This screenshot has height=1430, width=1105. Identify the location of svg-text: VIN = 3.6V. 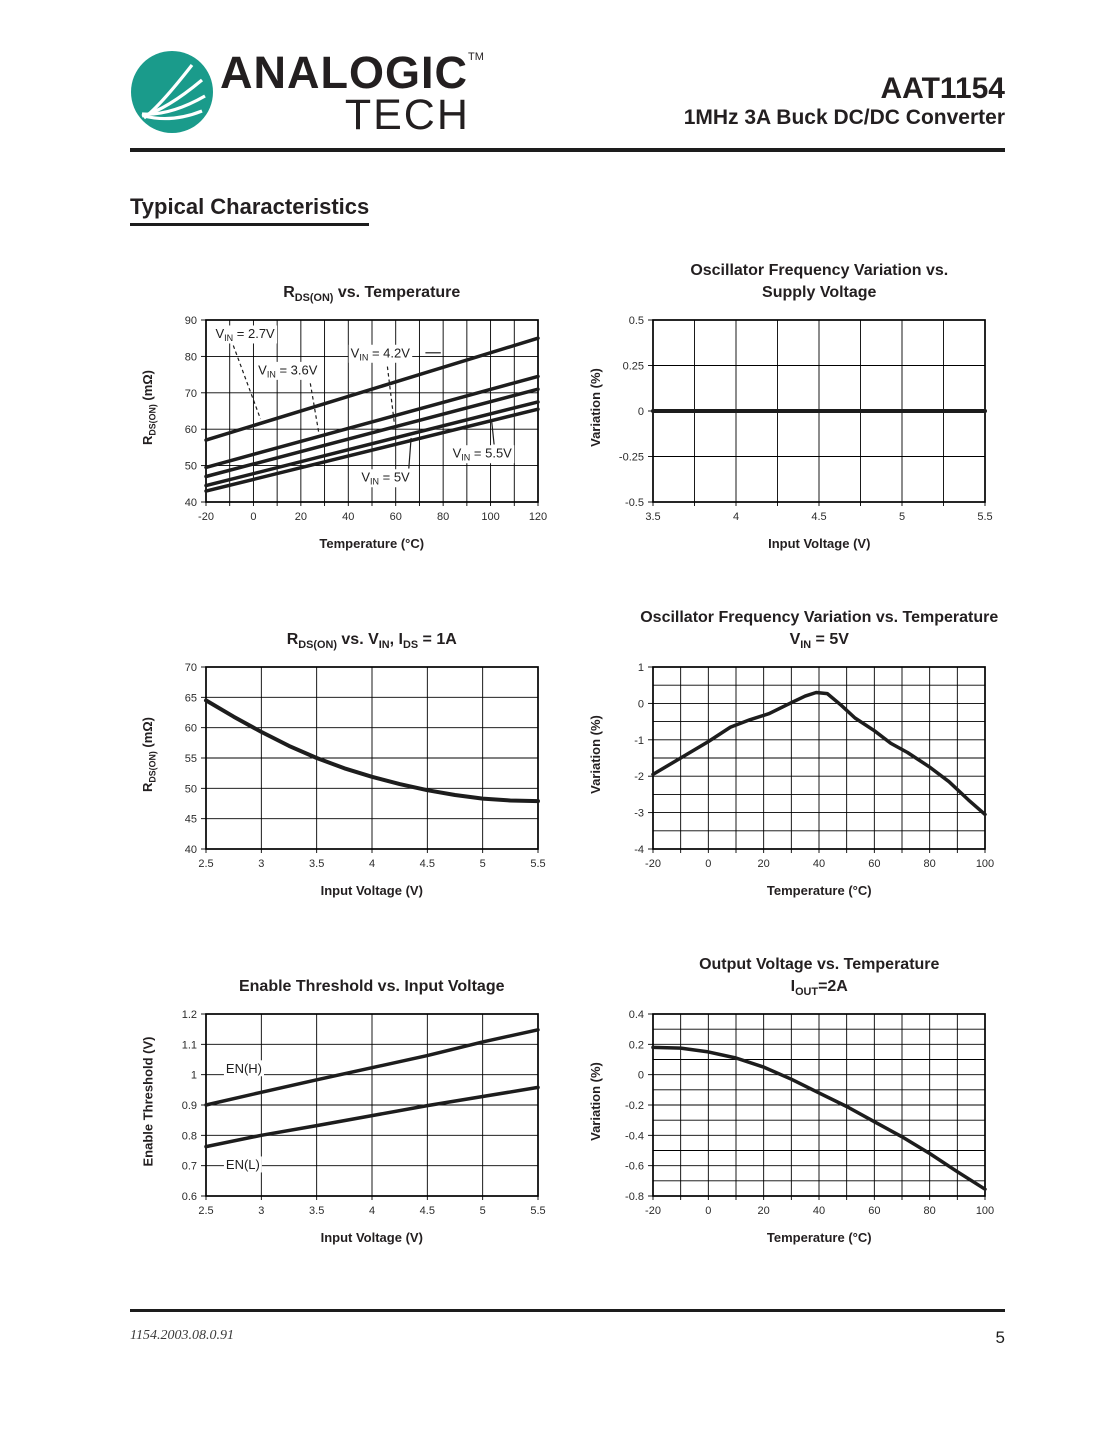
(288, 370).